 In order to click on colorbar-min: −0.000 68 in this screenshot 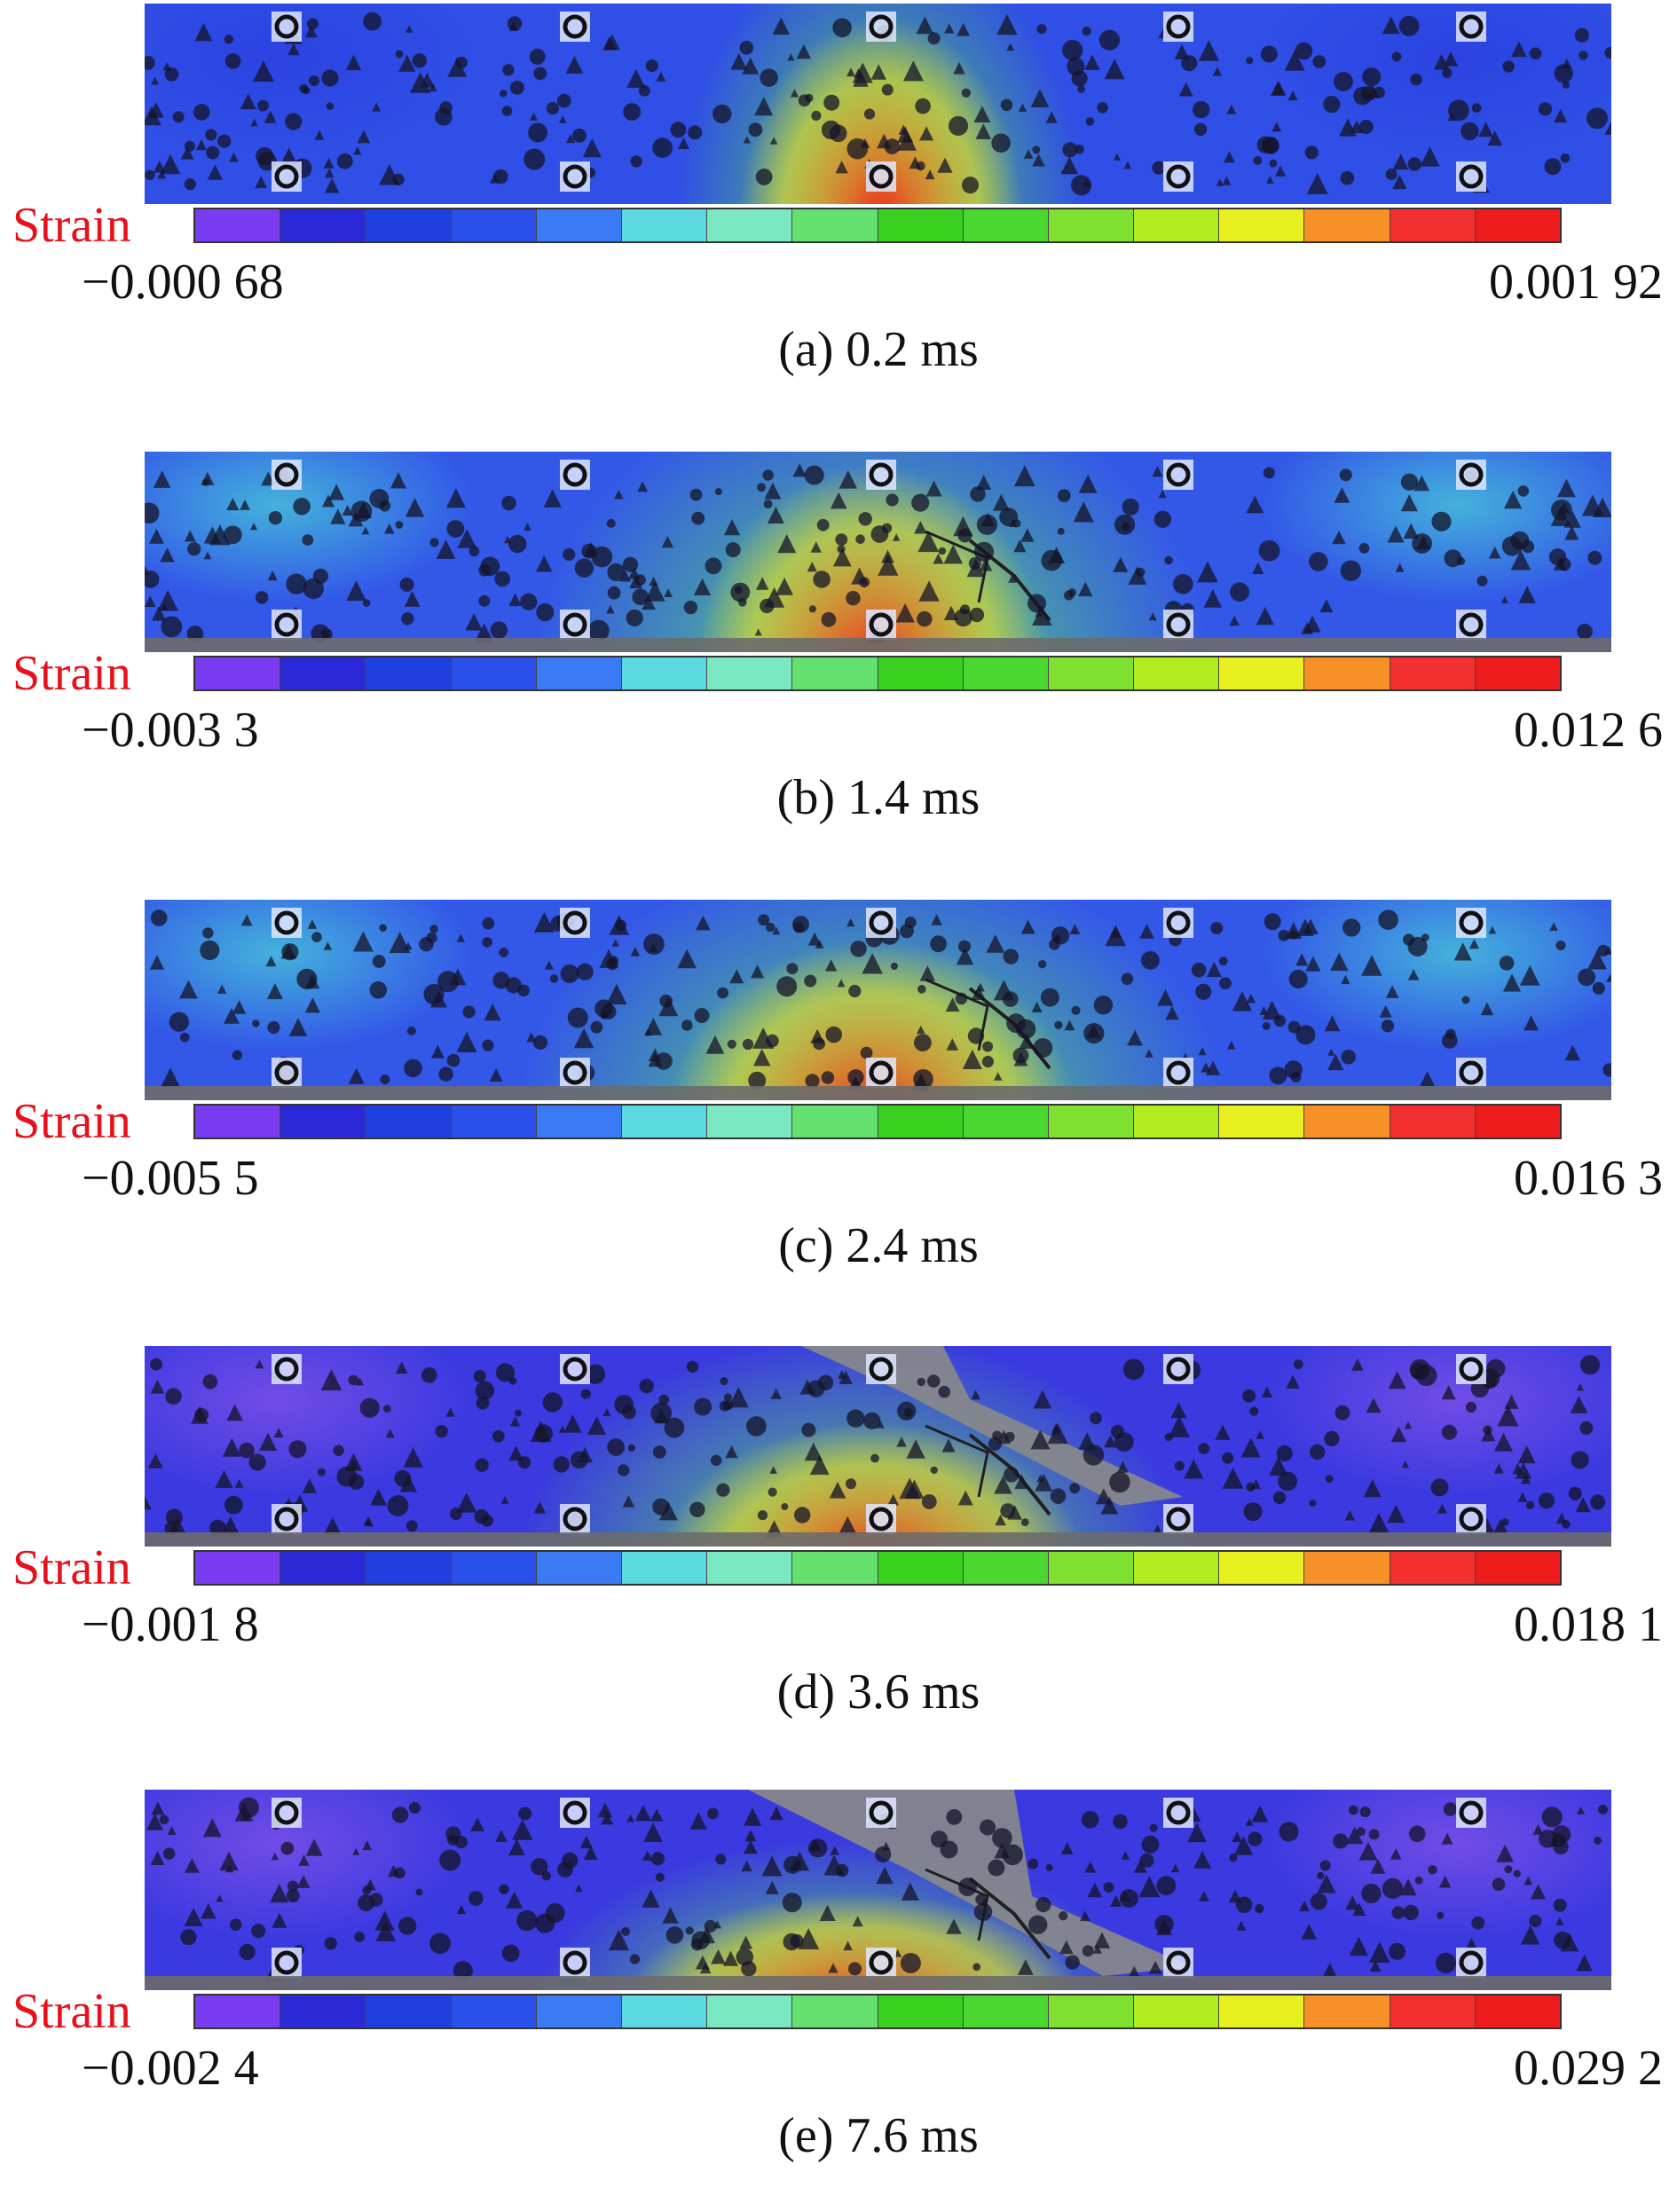, I will do `click(183, 282)`.